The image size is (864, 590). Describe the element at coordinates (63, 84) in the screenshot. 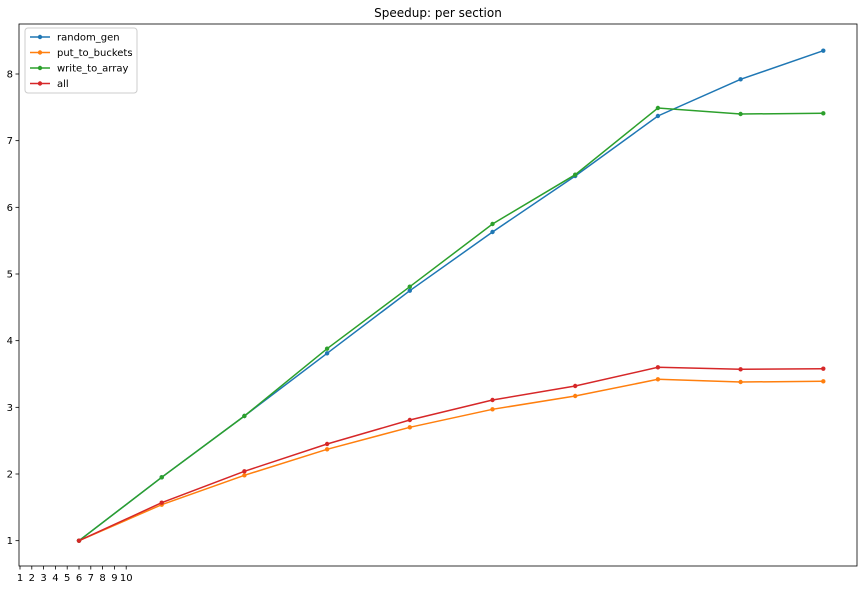

I see `legend-label: all` at that location.